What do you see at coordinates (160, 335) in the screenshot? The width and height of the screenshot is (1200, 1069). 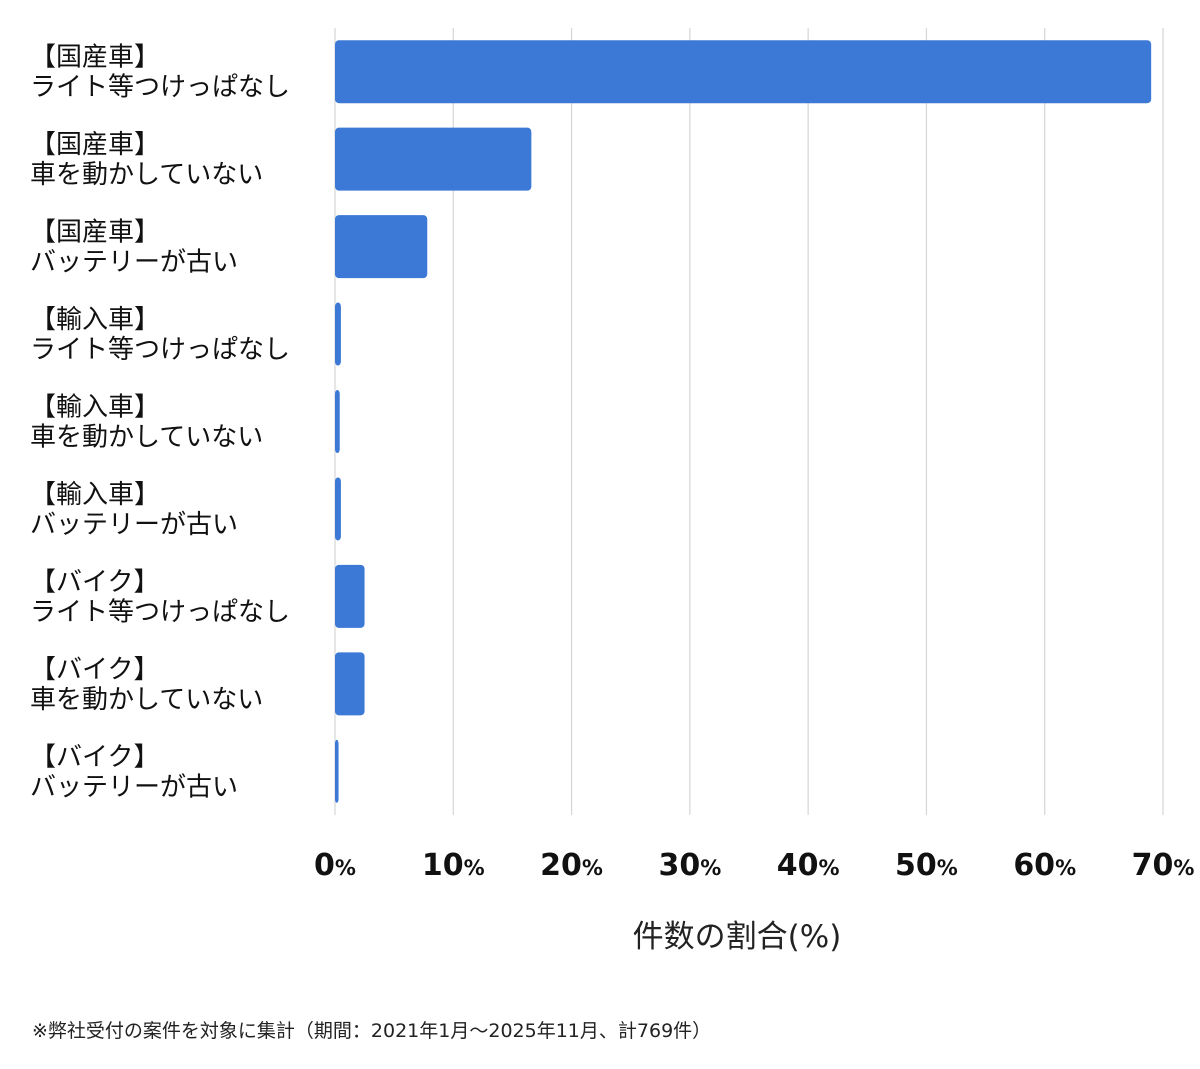 I see `category-label: 【輸入車】ライト等つけっぱなし` at bounding box center [160, 335].